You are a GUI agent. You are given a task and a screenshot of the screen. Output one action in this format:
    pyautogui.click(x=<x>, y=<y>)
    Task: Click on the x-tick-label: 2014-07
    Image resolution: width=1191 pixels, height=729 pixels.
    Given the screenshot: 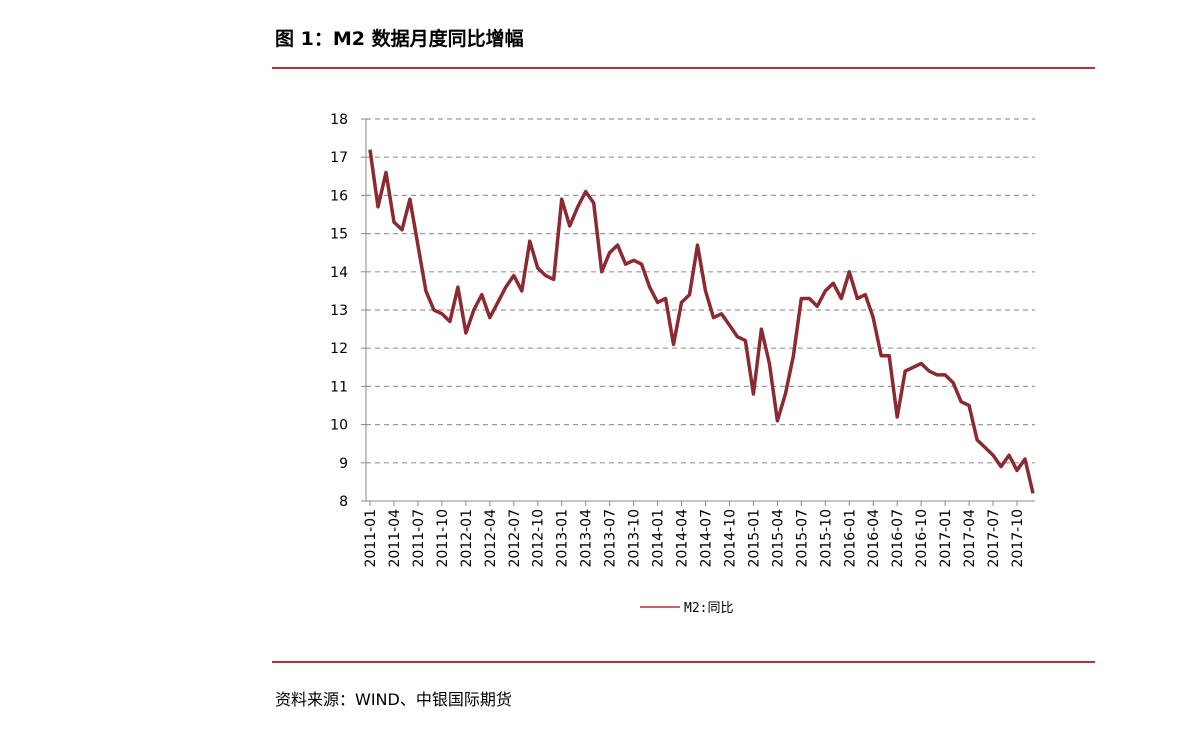 What is the action you would take?
    pyautogui.click(x=706, y=538)
    